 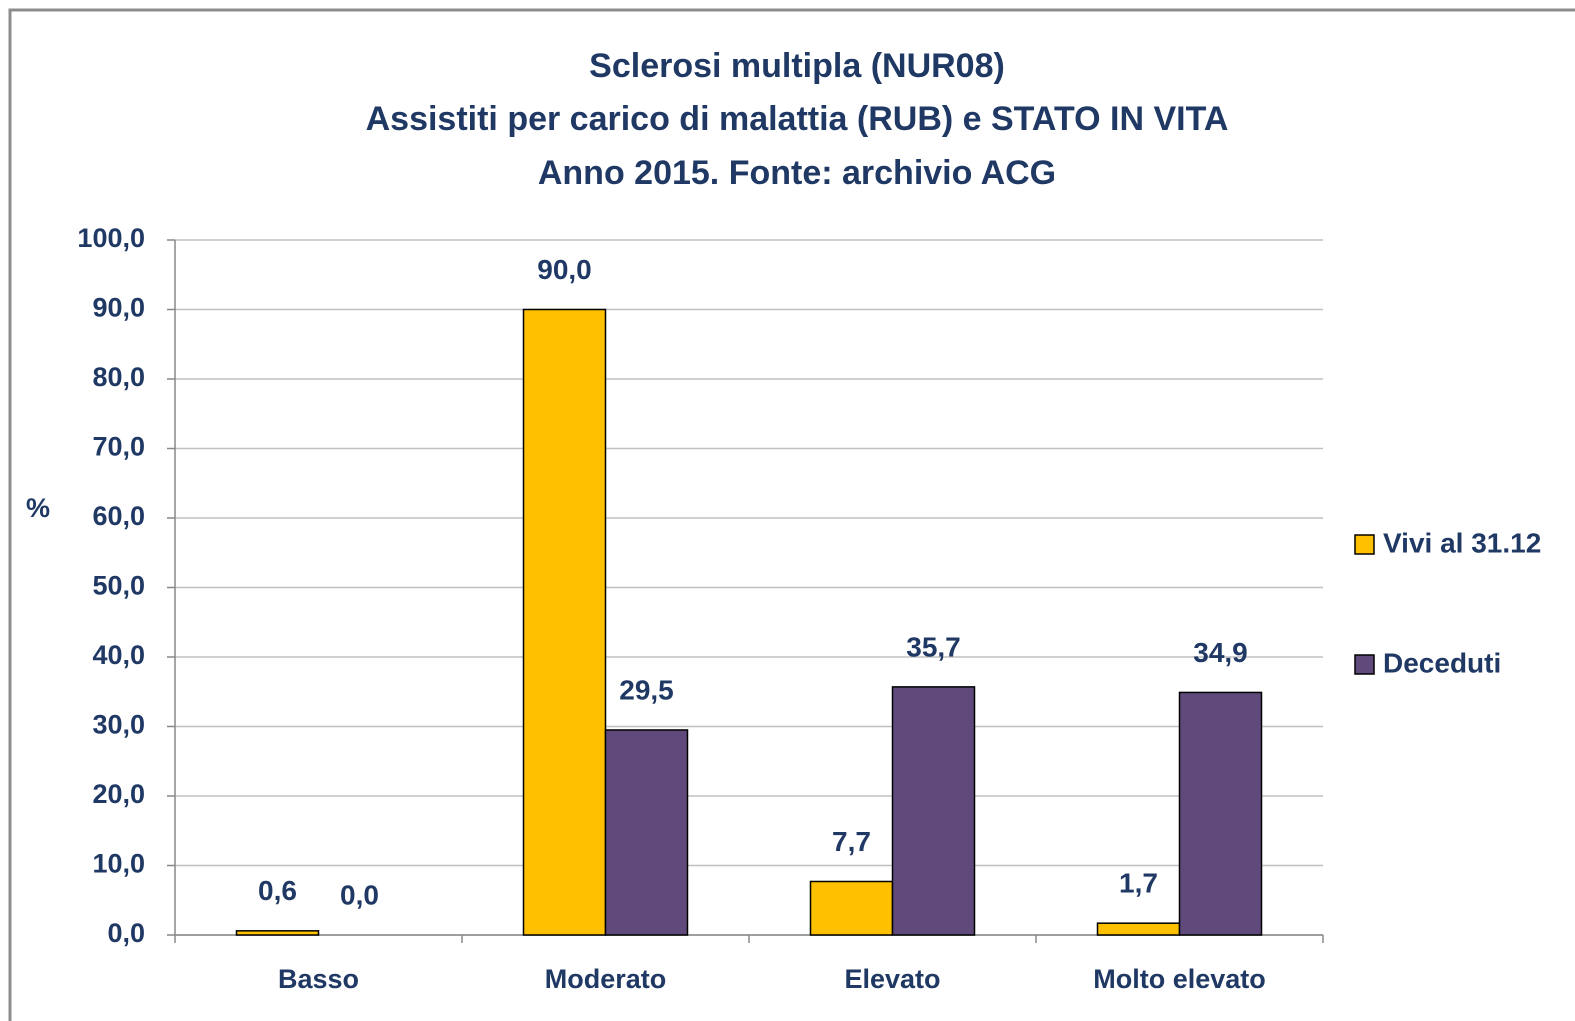 What do you see at coordinates (118, 655) in the screenshot?
I see `y-tick-label: 40,0` at bounding box center [118, 655].